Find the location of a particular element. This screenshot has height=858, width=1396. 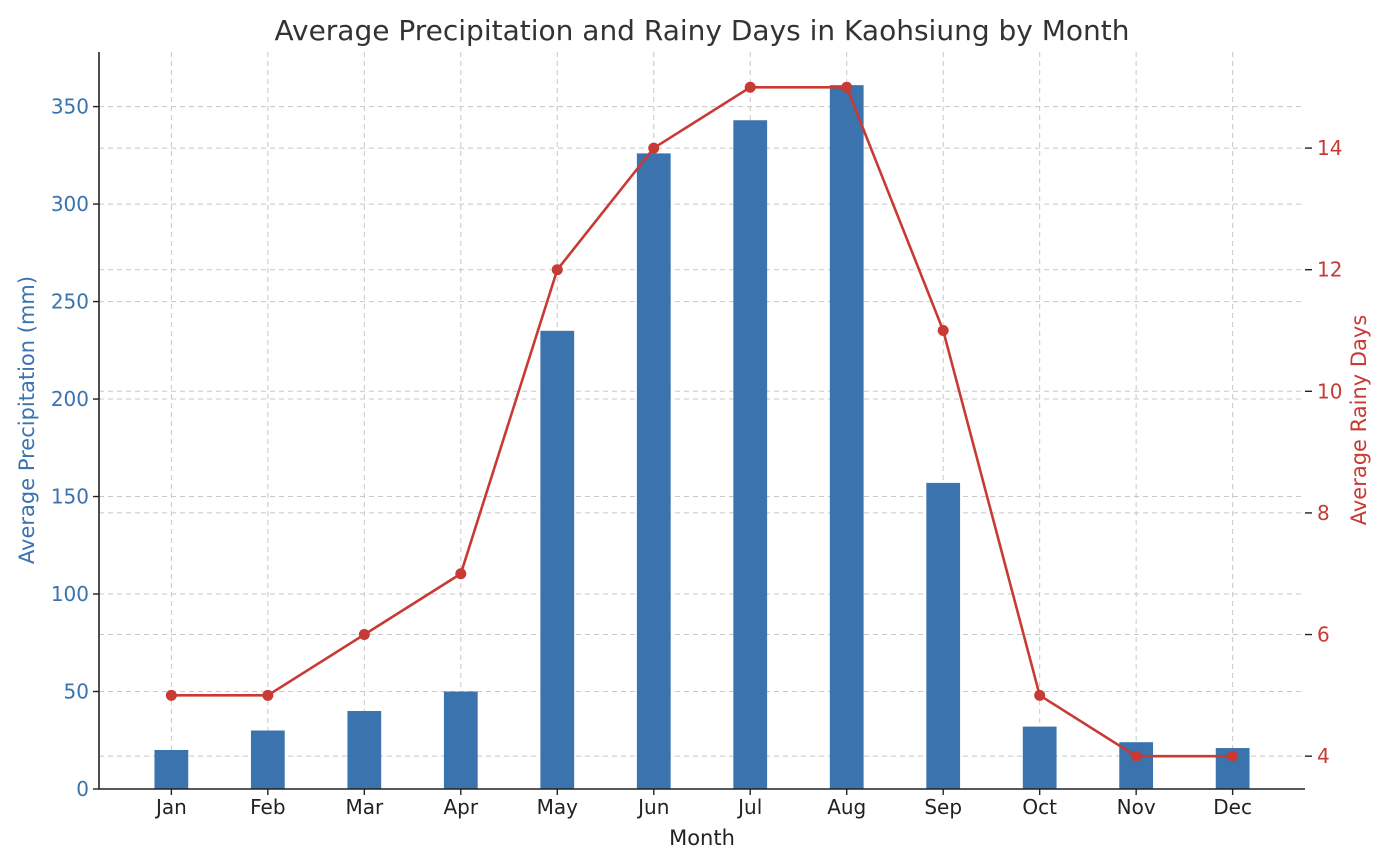

y-axis-right-label: Average Rainy Days is located at coordinates (1359, 420).